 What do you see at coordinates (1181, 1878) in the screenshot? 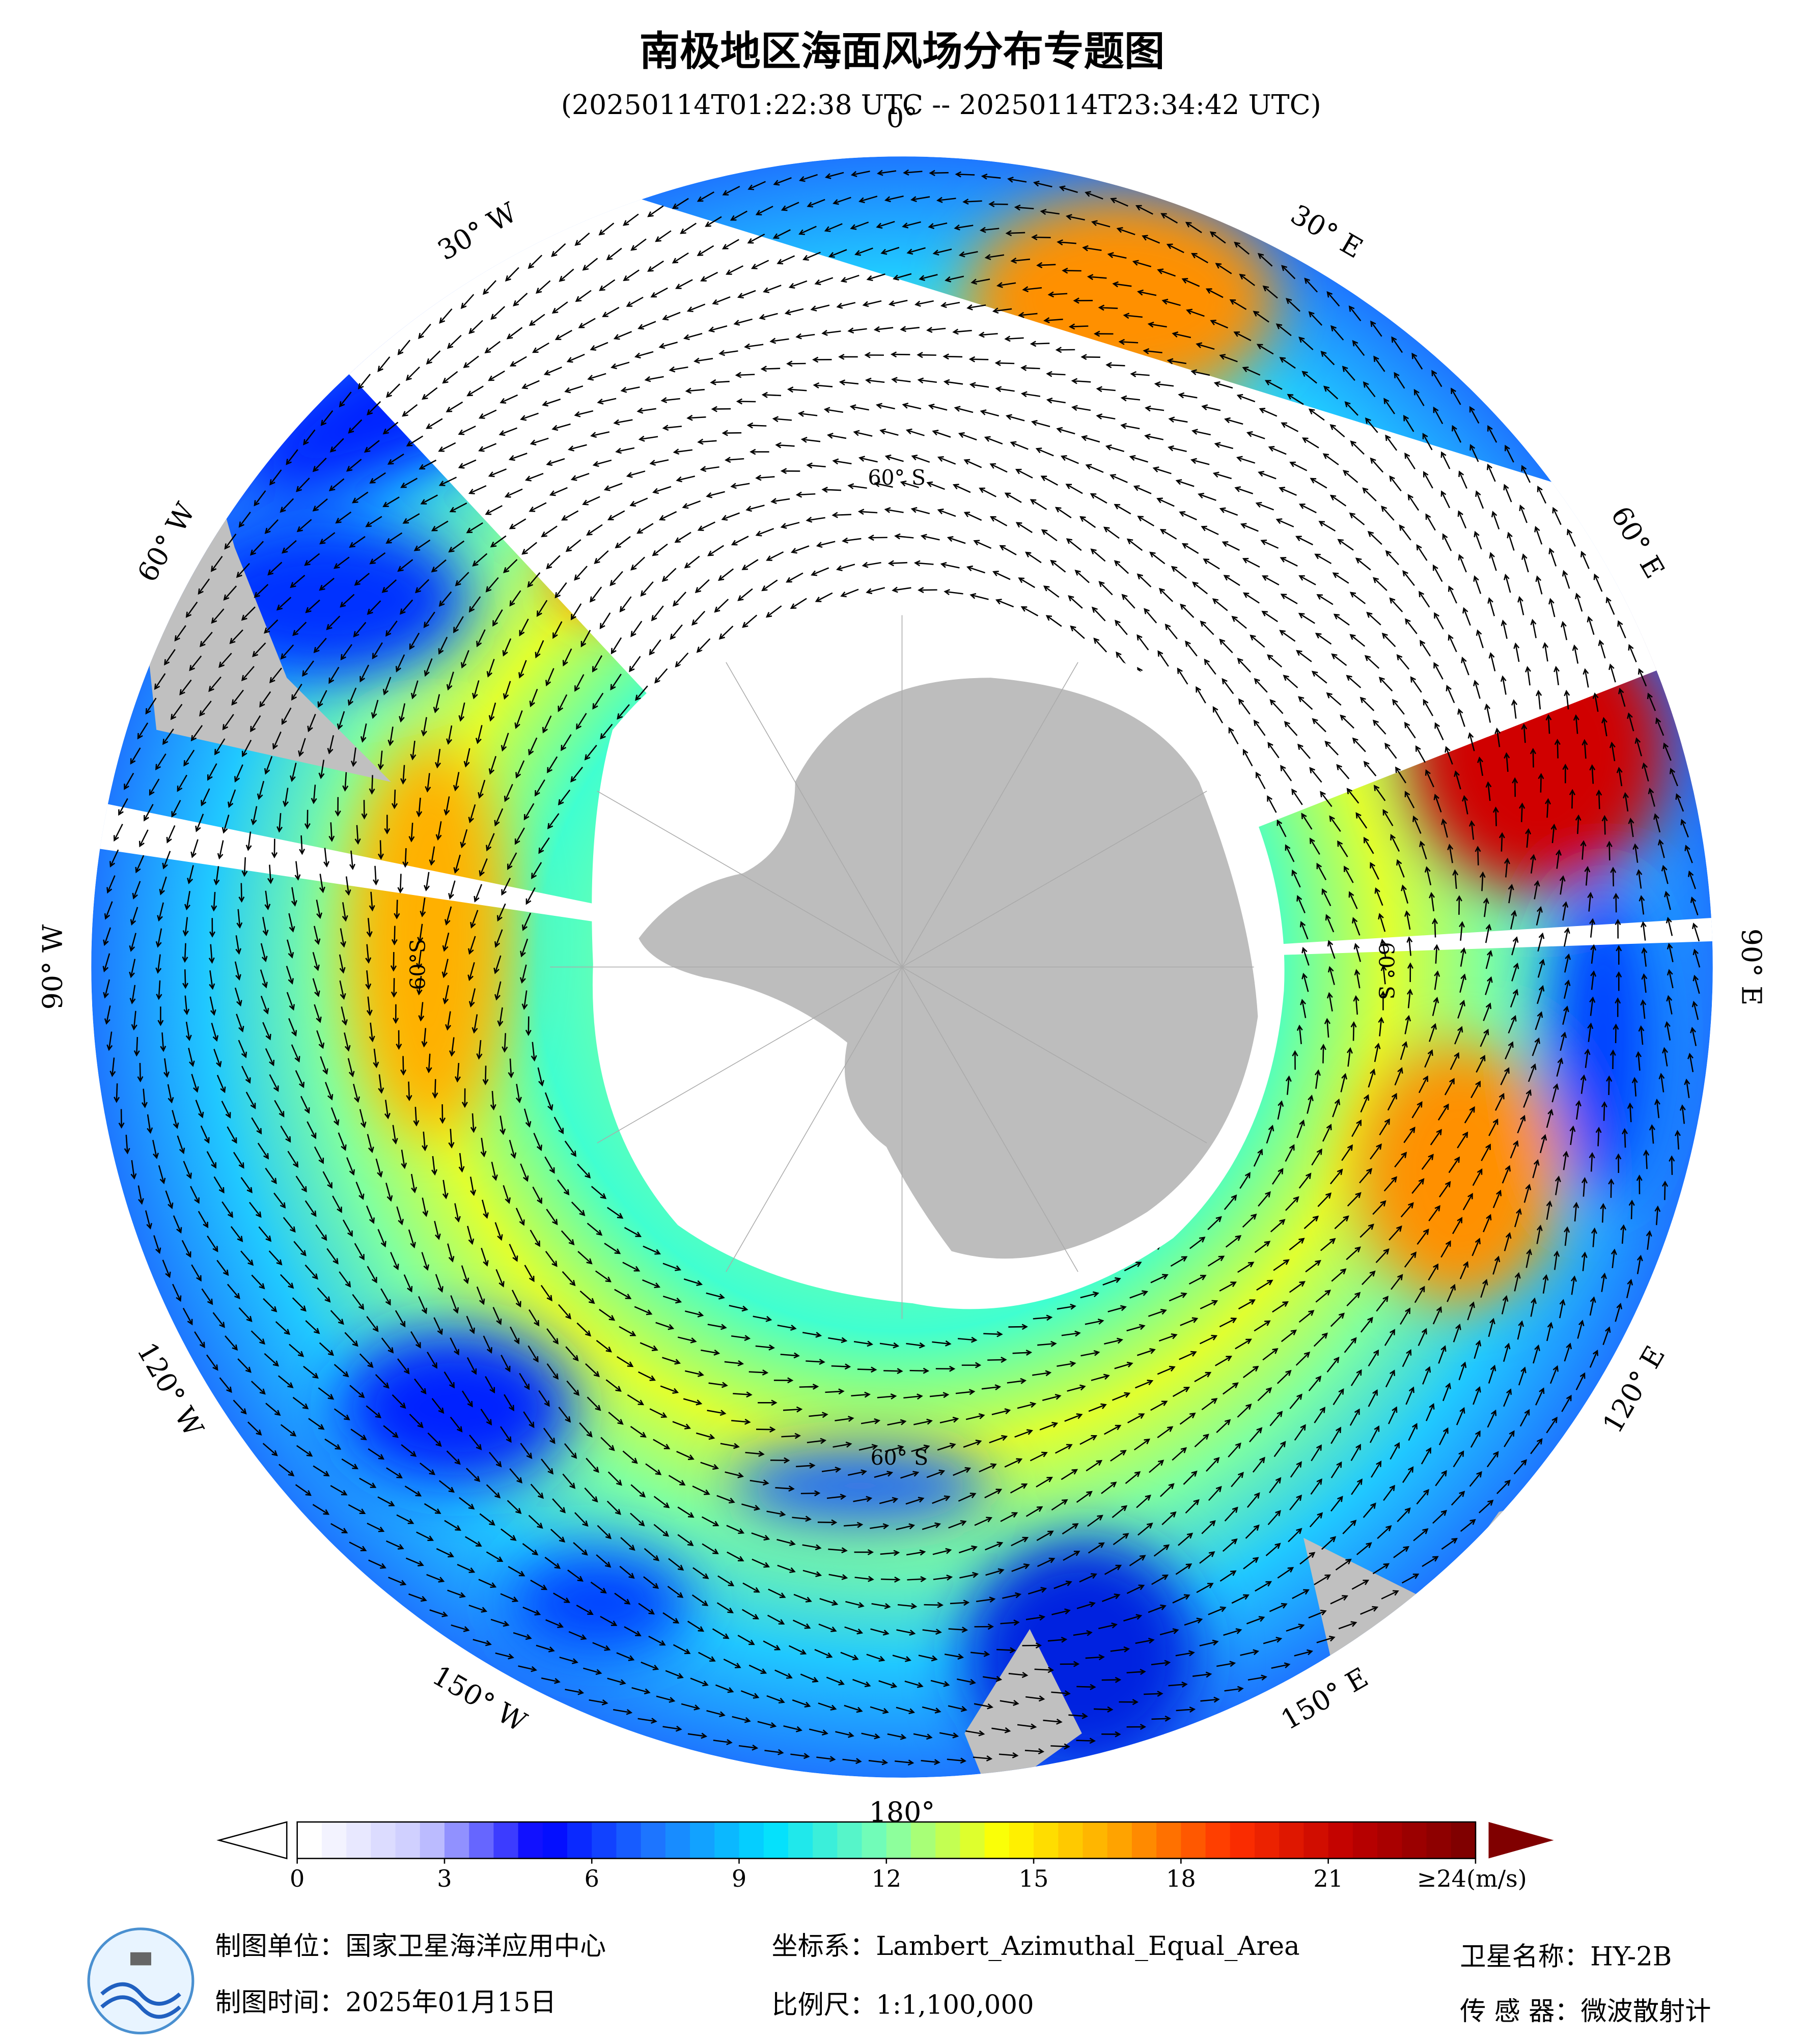
I see `colorbar-tick-label: 18` at bounding box center [1181, 1878].